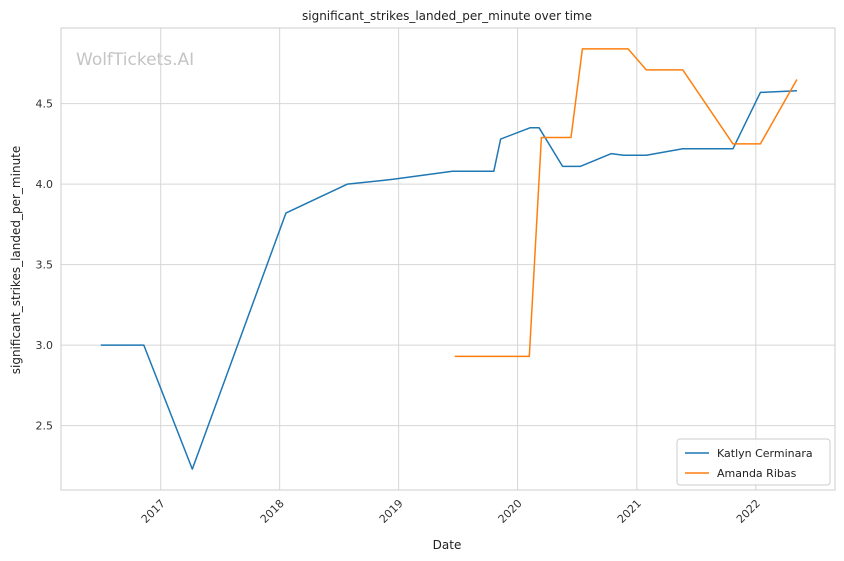 This screenshot has height=561, width=844. I want to click on x-tick-label: 2017, so click(153, 511).